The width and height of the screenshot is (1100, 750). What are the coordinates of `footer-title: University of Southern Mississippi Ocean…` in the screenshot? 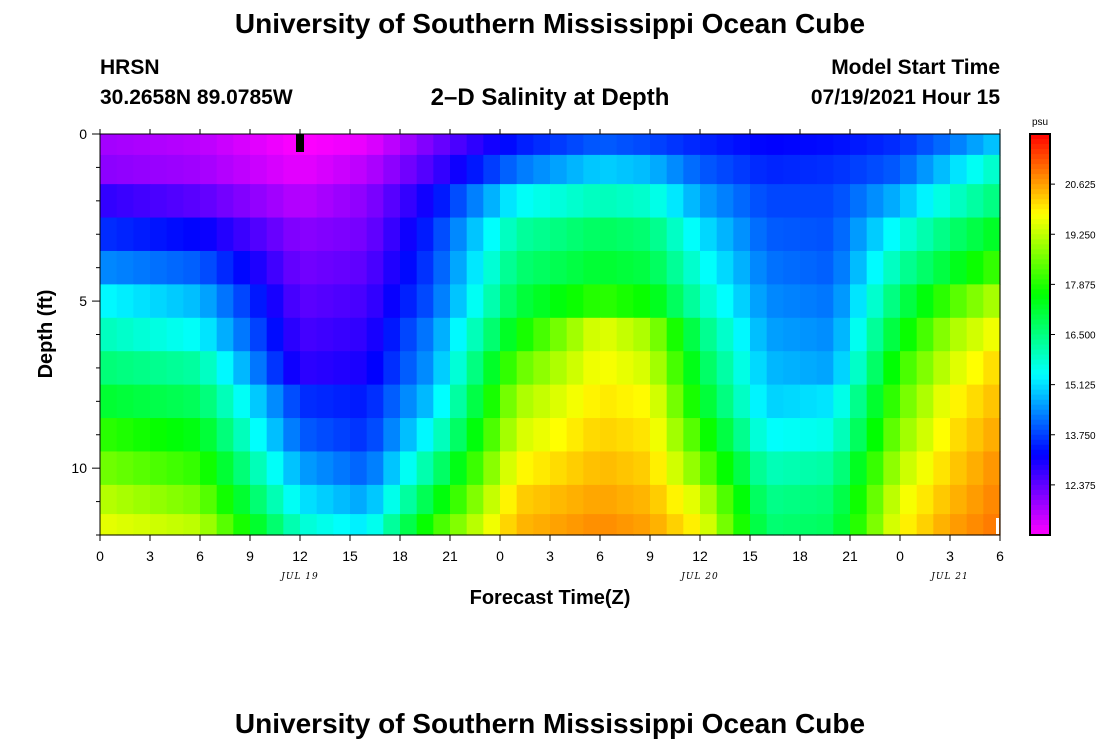 It's located at (550, 723).